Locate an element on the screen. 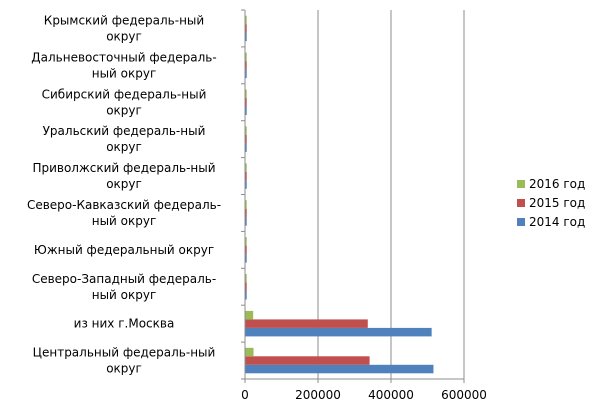 The height and width of the screenshot is (403, 613). legend-label: 2015 год is located at coordinates (557, 203).